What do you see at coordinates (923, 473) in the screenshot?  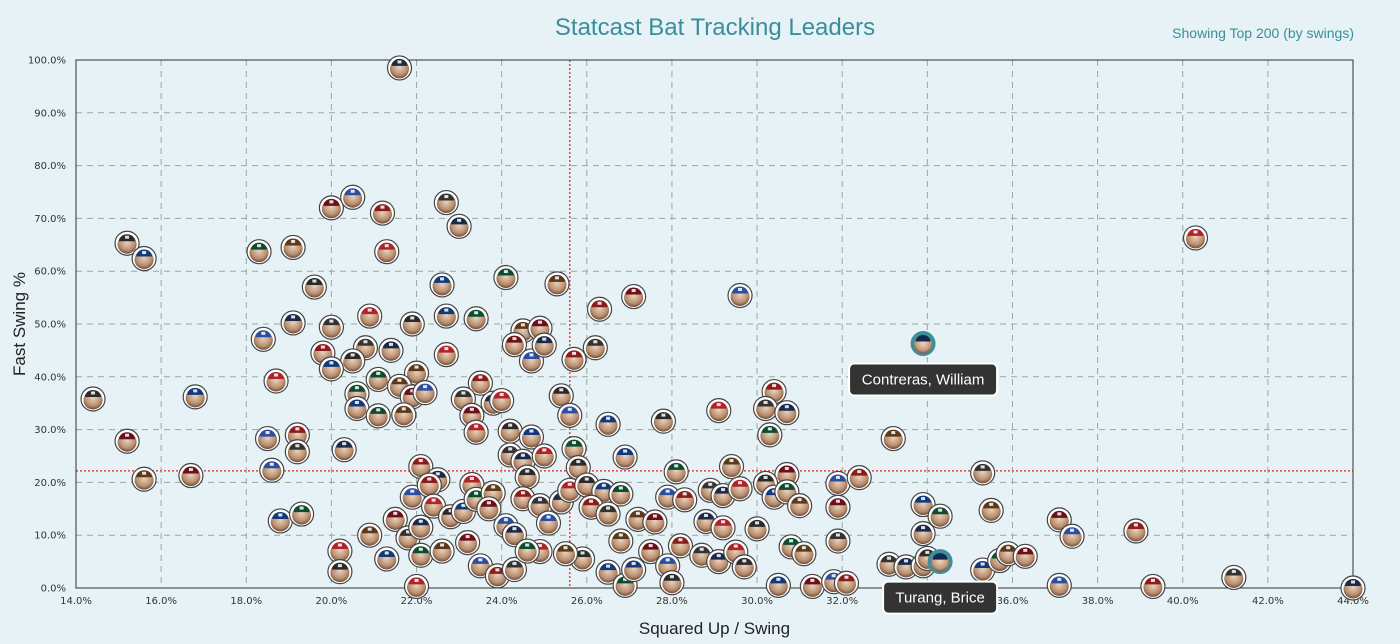 I see `highlighted-points: Contreras, William Turang, Brice` at bounding box center [923, 473].